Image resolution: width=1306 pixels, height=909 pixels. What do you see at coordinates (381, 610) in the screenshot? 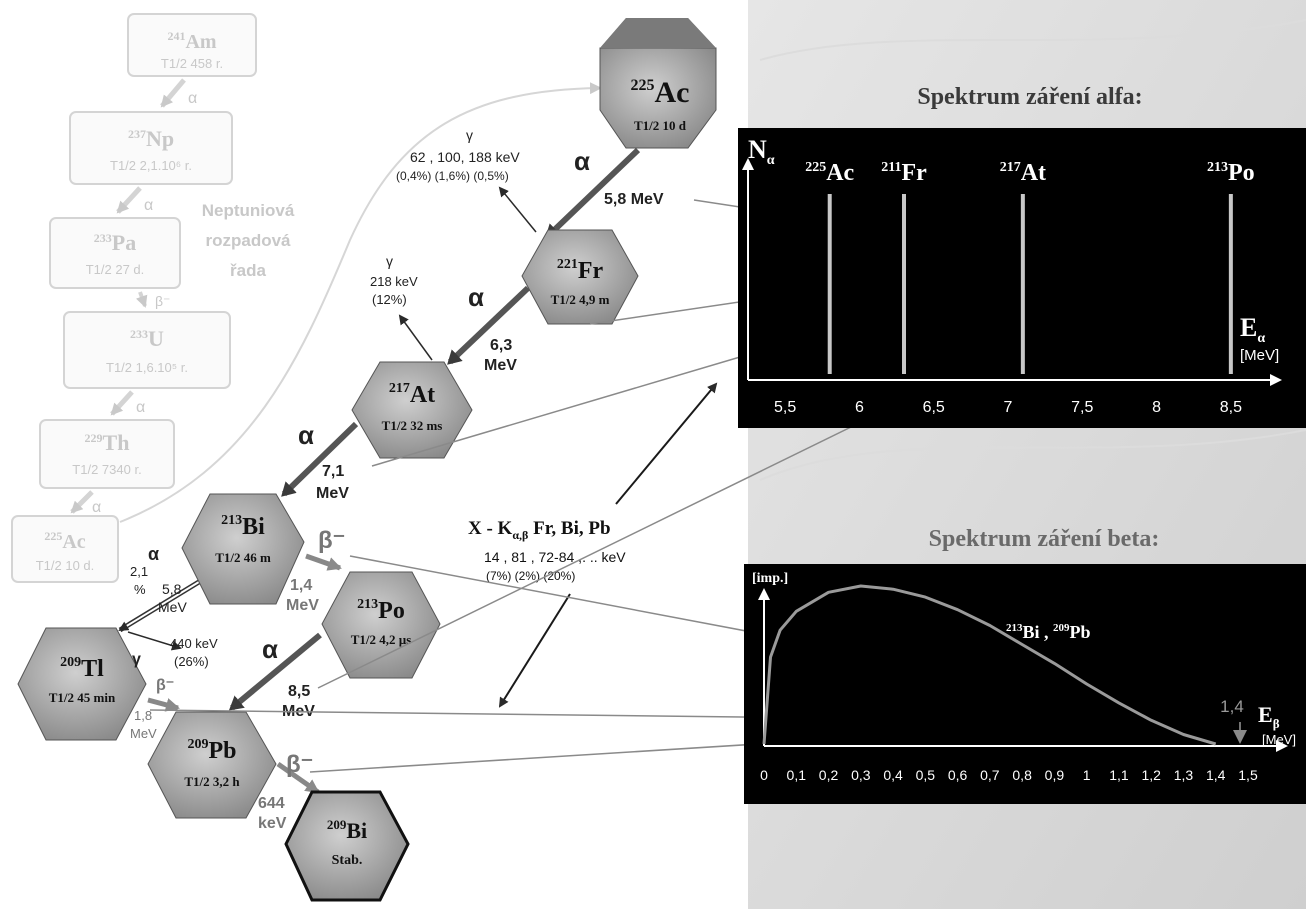
I see `po213-label: 213Po` at bounding box center [381, 610].